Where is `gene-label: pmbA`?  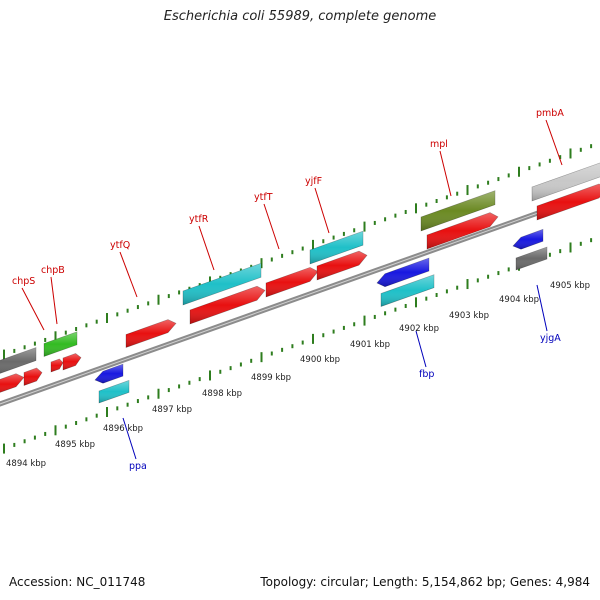
gene-label: pmbA is located at coordinates (550, 113).